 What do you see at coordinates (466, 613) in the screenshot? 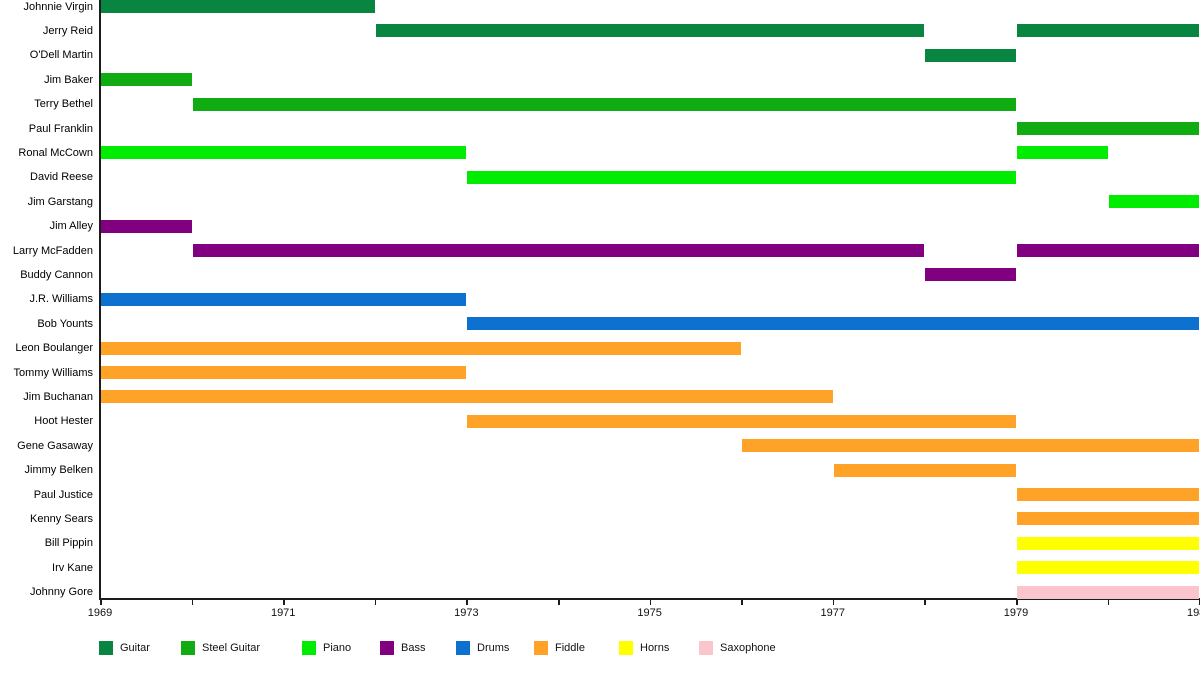
I see `axis-tick-label: 1973` at bounding box center [466, 613].